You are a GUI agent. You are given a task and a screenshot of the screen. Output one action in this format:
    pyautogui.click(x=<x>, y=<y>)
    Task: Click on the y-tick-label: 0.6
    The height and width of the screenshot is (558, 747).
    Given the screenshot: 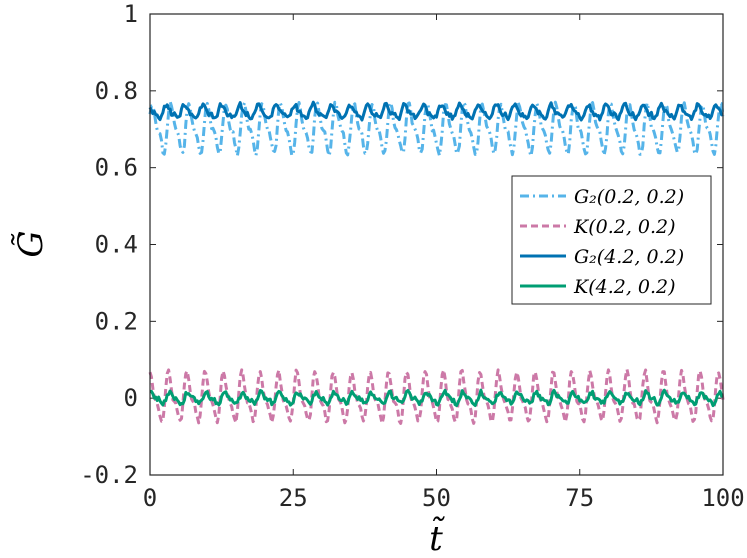 What is the action you would take?
    pyautogui.click(x=116, y=168)
    